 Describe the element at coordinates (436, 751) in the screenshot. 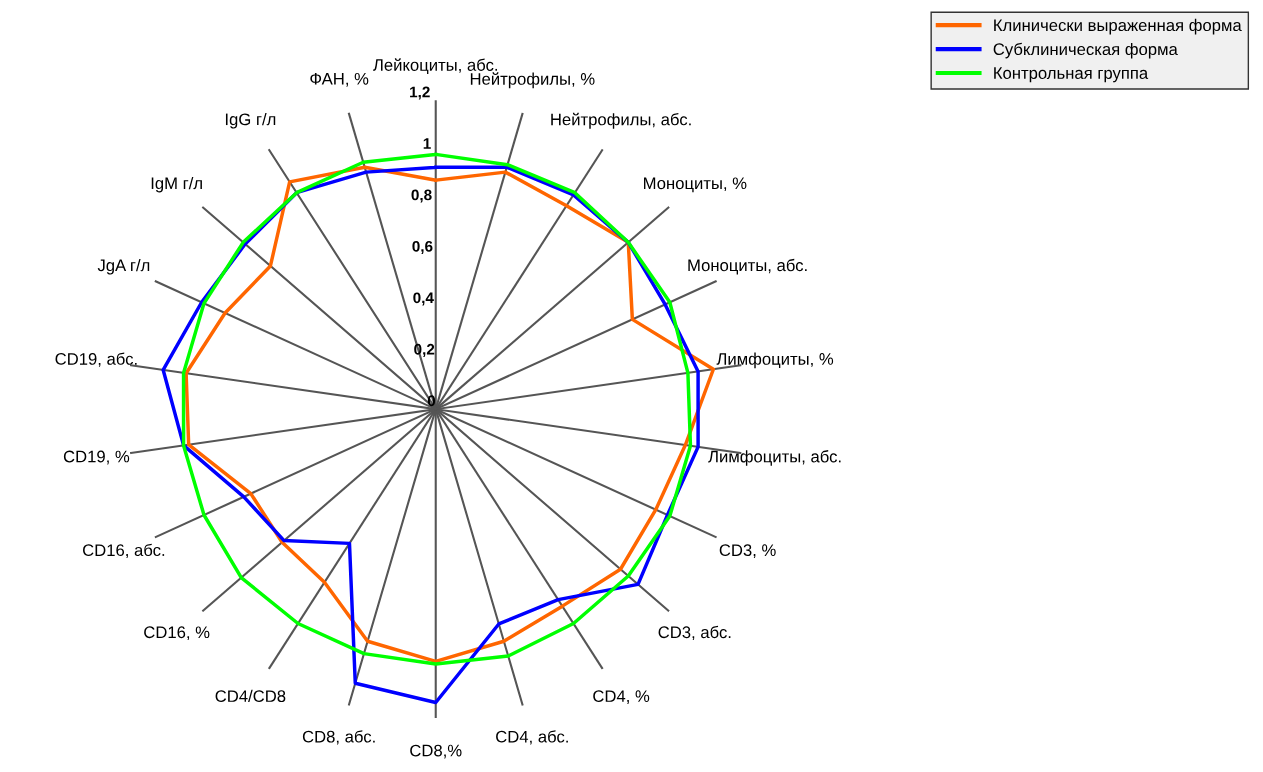

I see `spoke-label: CD8,%` at that location.